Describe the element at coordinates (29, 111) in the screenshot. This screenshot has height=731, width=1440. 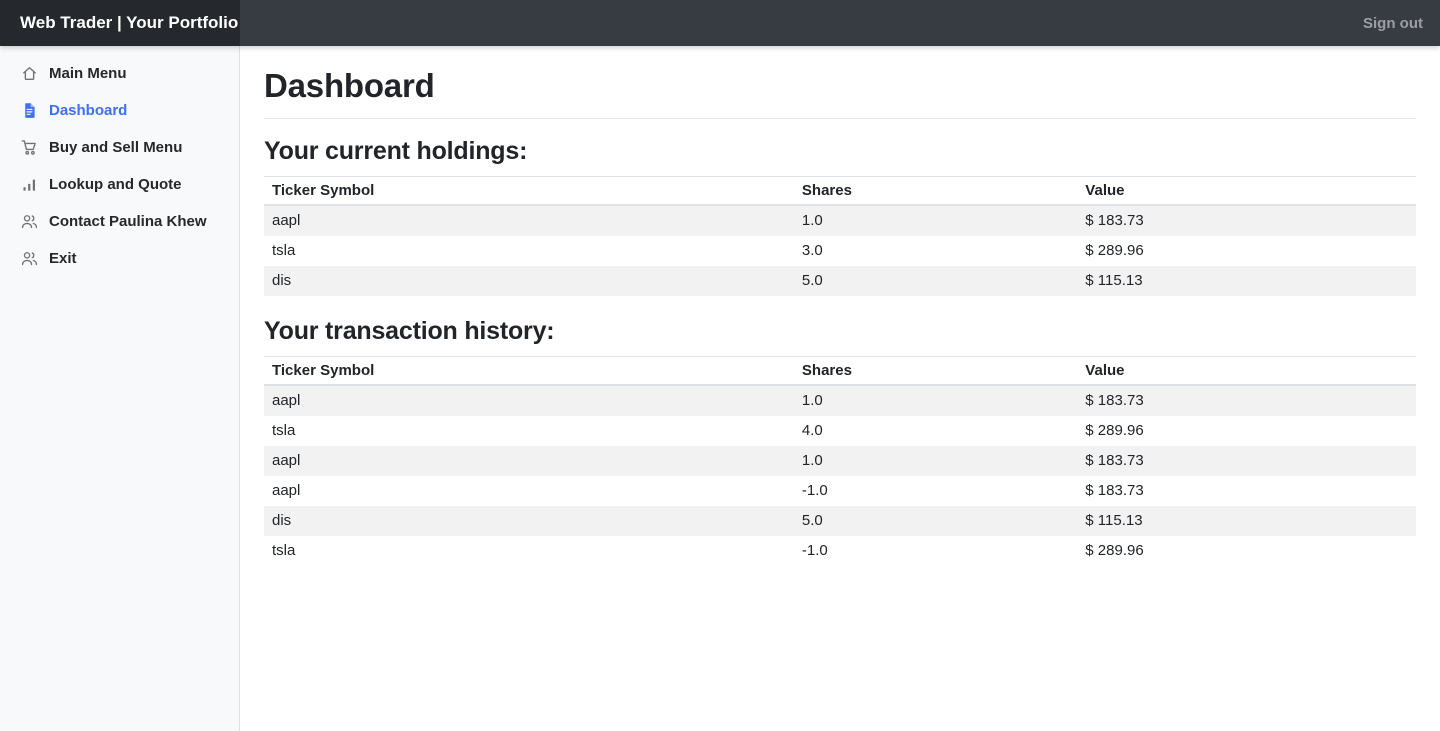
I see `file-text-icon` at that location.